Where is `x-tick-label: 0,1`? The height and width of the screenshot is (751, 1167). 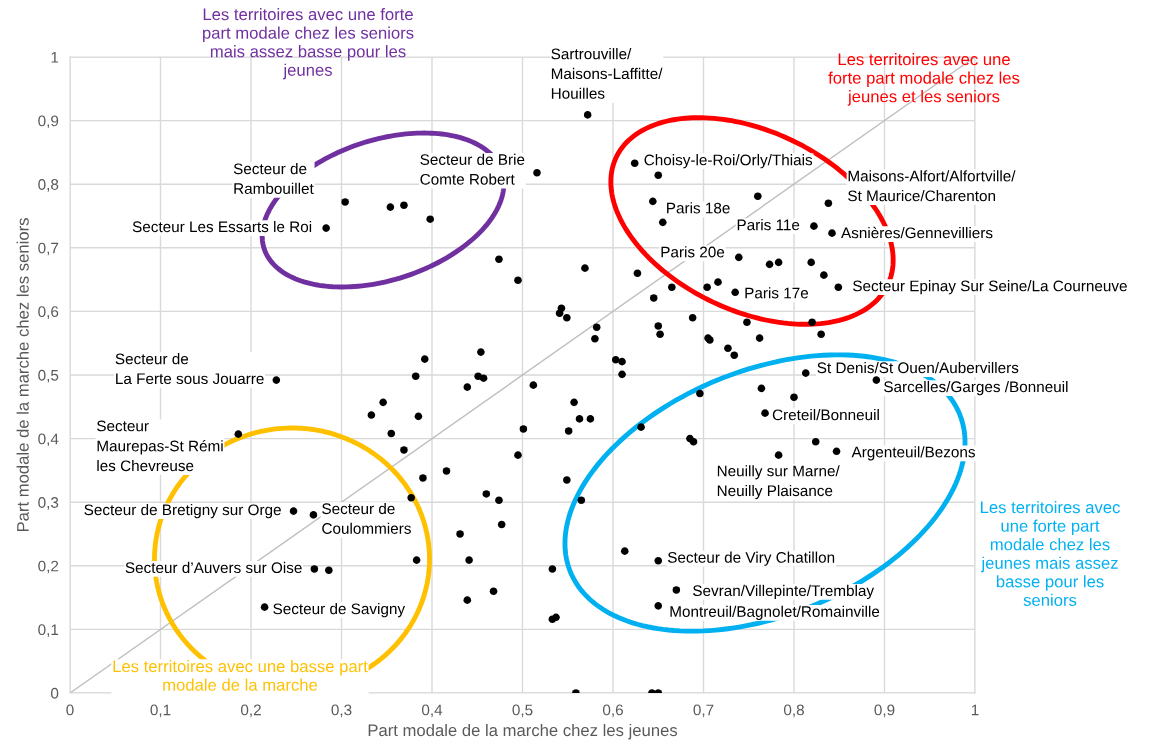
x-tick-label: 0,1 is located at coordinates (160, 711).